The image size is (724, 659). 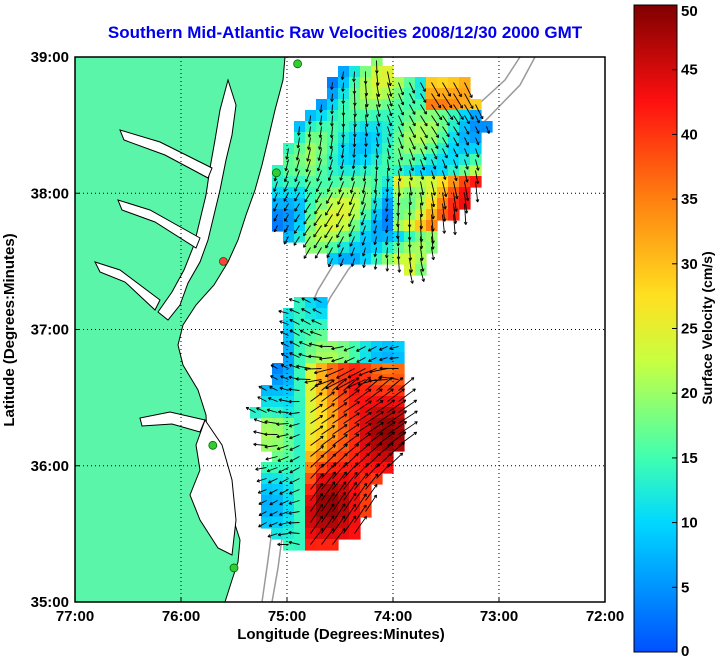 I want to click on colorbar, so click(x=655, y=328).